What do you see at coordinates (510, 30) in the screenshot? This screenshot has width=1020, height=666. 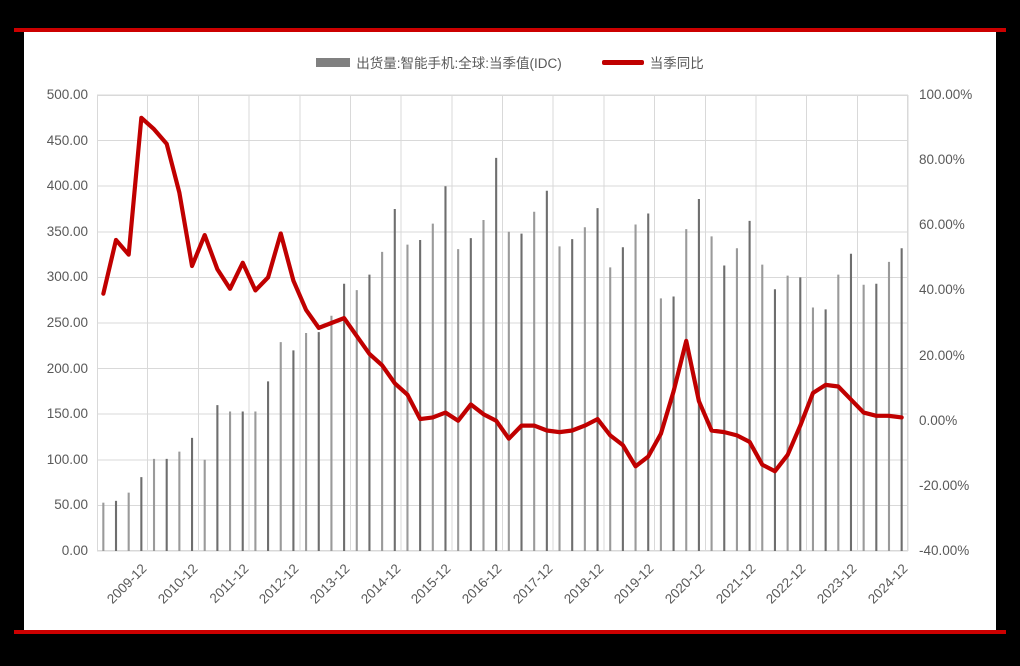 I see `top-accent-rule` at bounding box center [510, 30].